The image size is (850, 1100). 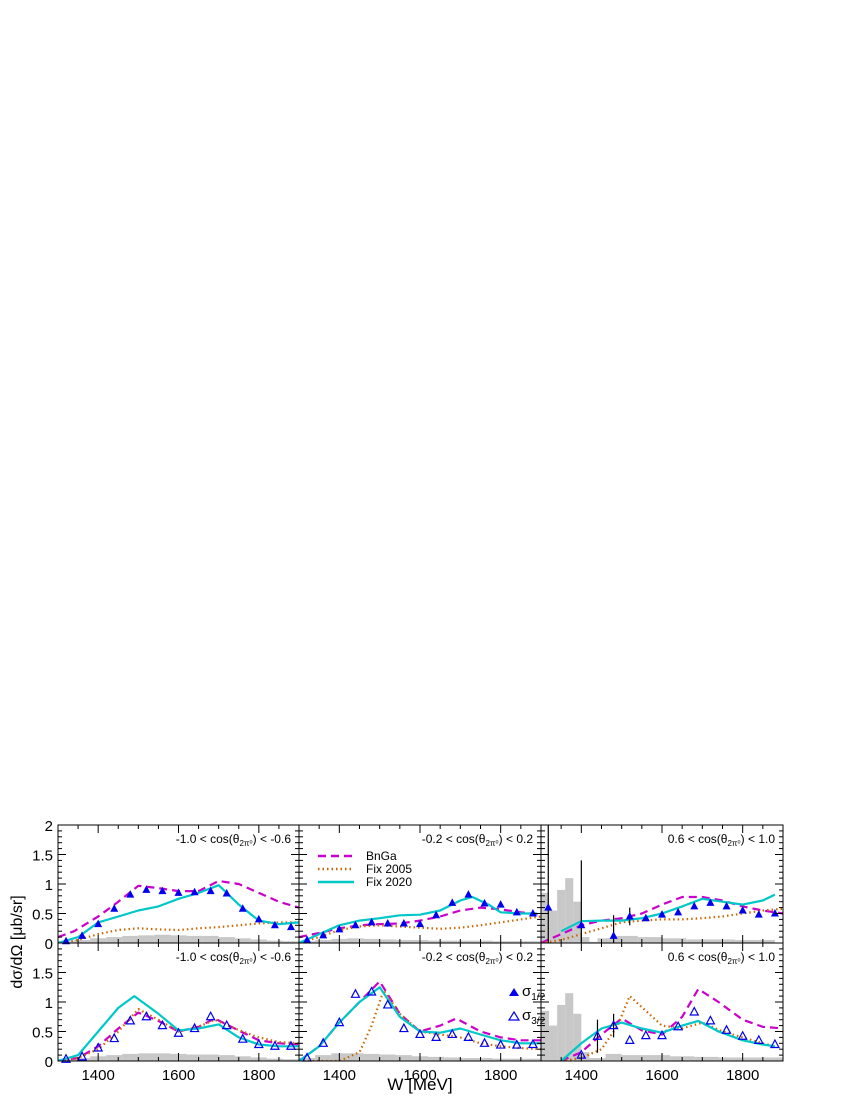 I want to click on legend-entry-sigma-3-2: σ3/2, so click(x=526, y=1017).